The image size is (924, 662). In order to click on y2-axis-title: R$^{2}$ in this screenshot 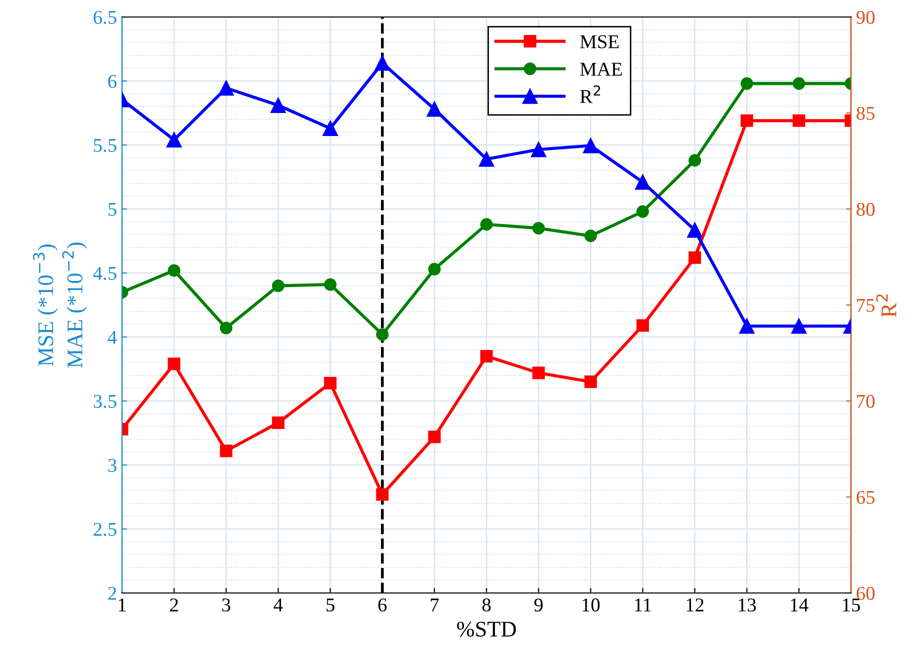, I will do `click(886, 306)`.